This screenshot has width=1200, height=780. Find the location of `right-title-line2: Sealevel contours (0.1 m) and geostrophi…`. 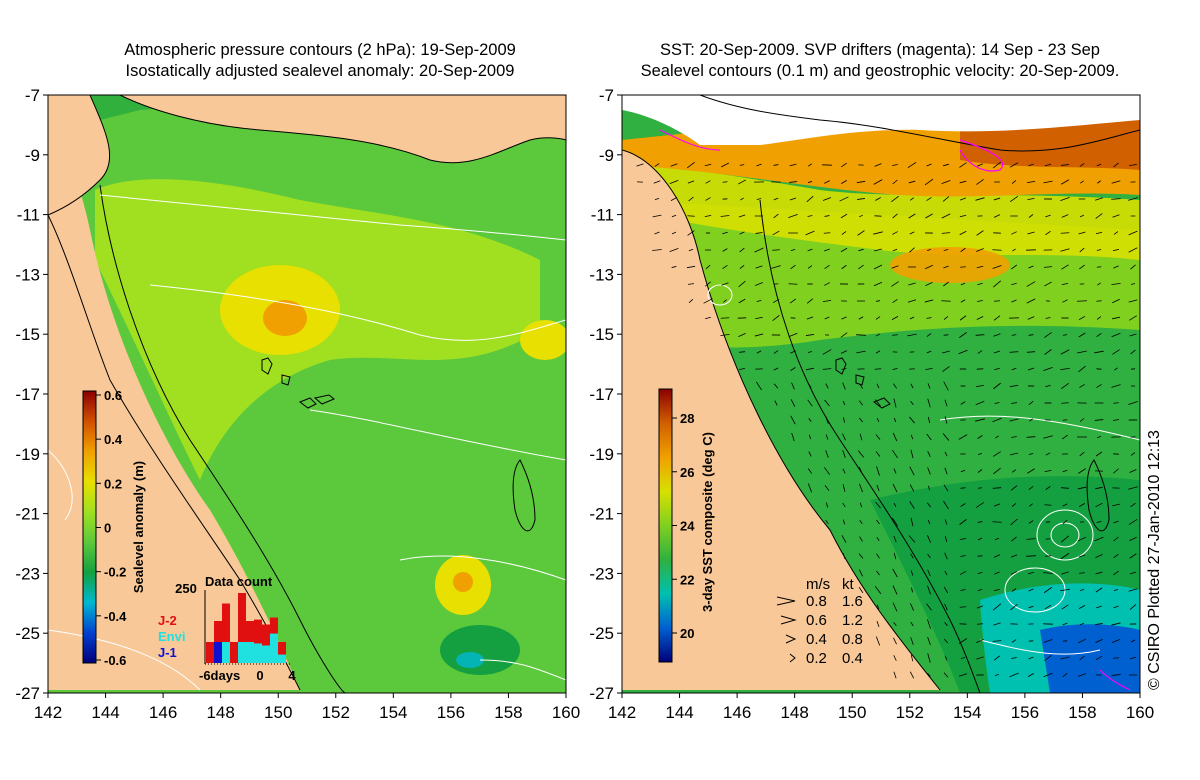

right-title-line2: Sealevel contours (0.1 m) and geostrophi… is located at coordinates (880, 71).